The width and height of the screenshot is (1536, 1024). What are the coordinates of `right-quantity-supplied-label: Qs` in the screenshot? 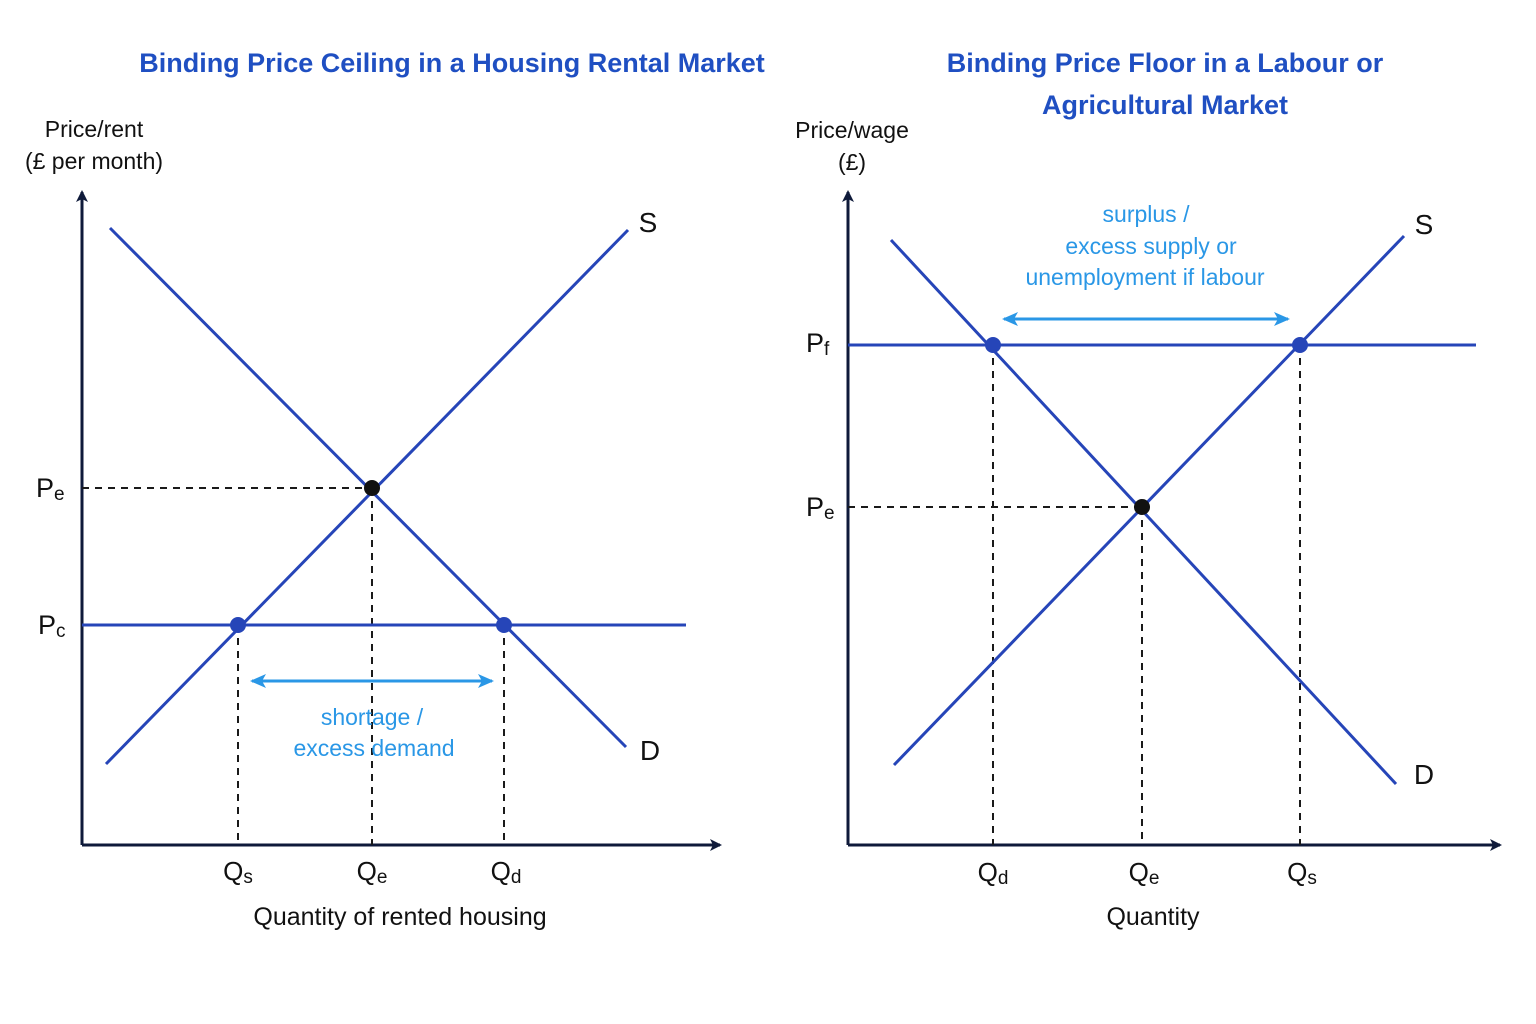 It's located at (1302, 873).